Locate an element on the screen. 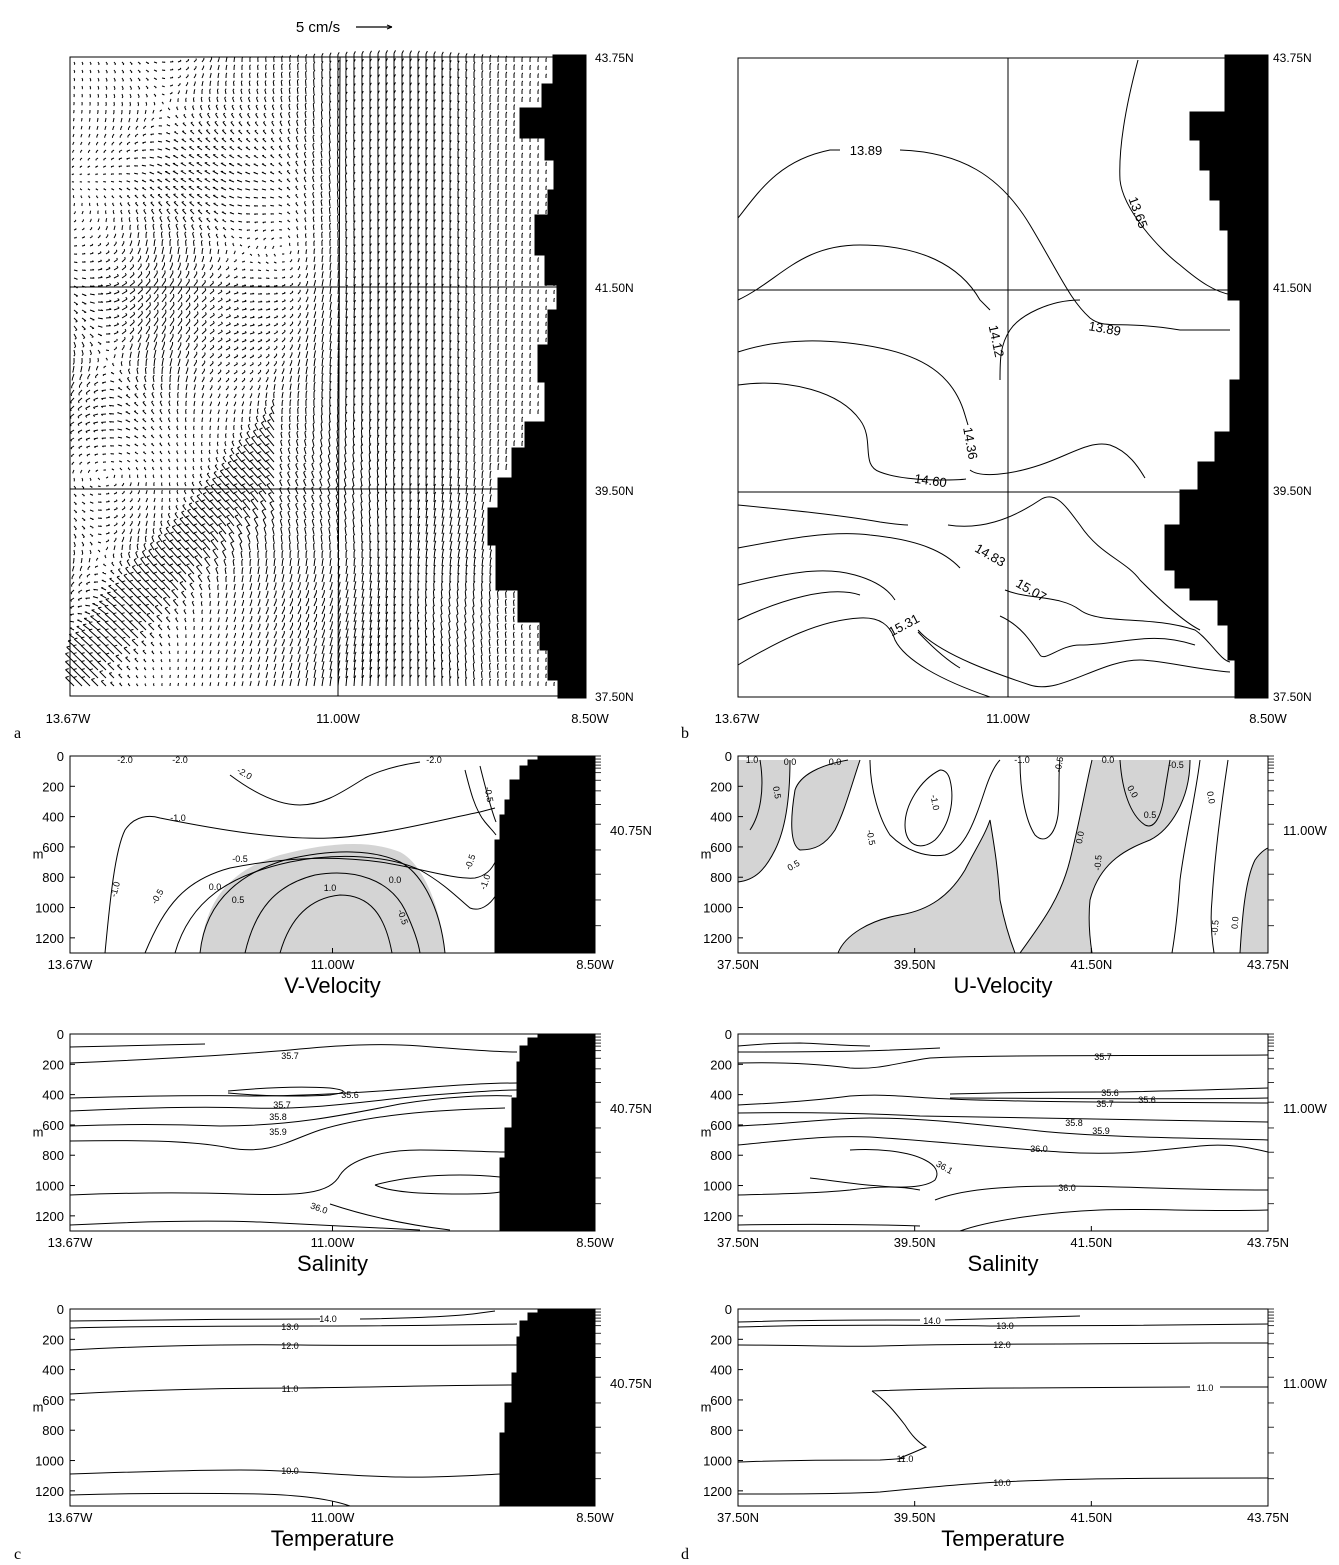 Image resolution: width=1339 pixels, height=1565 pixels. contour-label: 14.83 is located at coordinates (990, 554).